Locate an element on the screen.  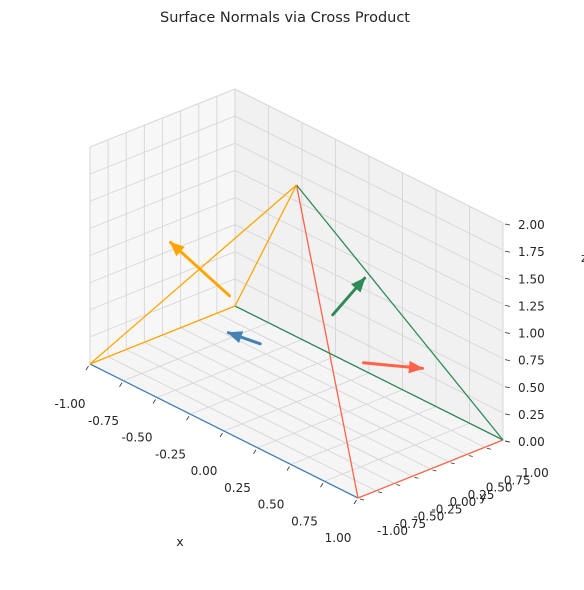
x-tick-label: 0.50 is located at coordinates (271, 505).